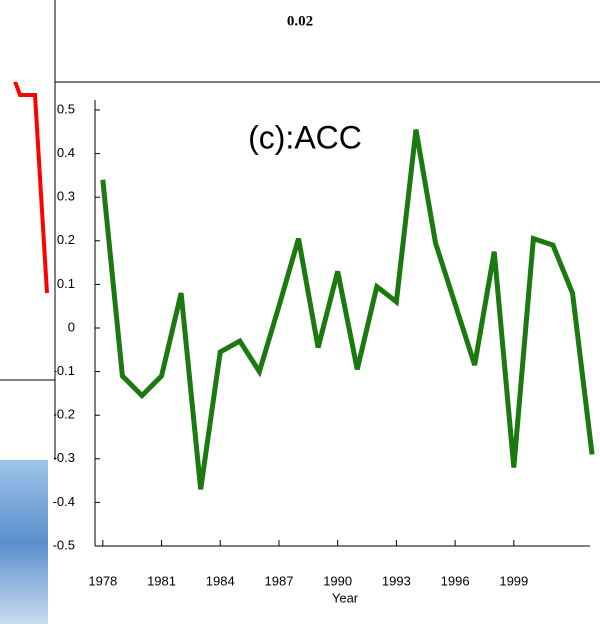 Image resolution: width=600 pixels, height=624 pixels. I want to click on x-axis-label: Year, so click(345, 597).